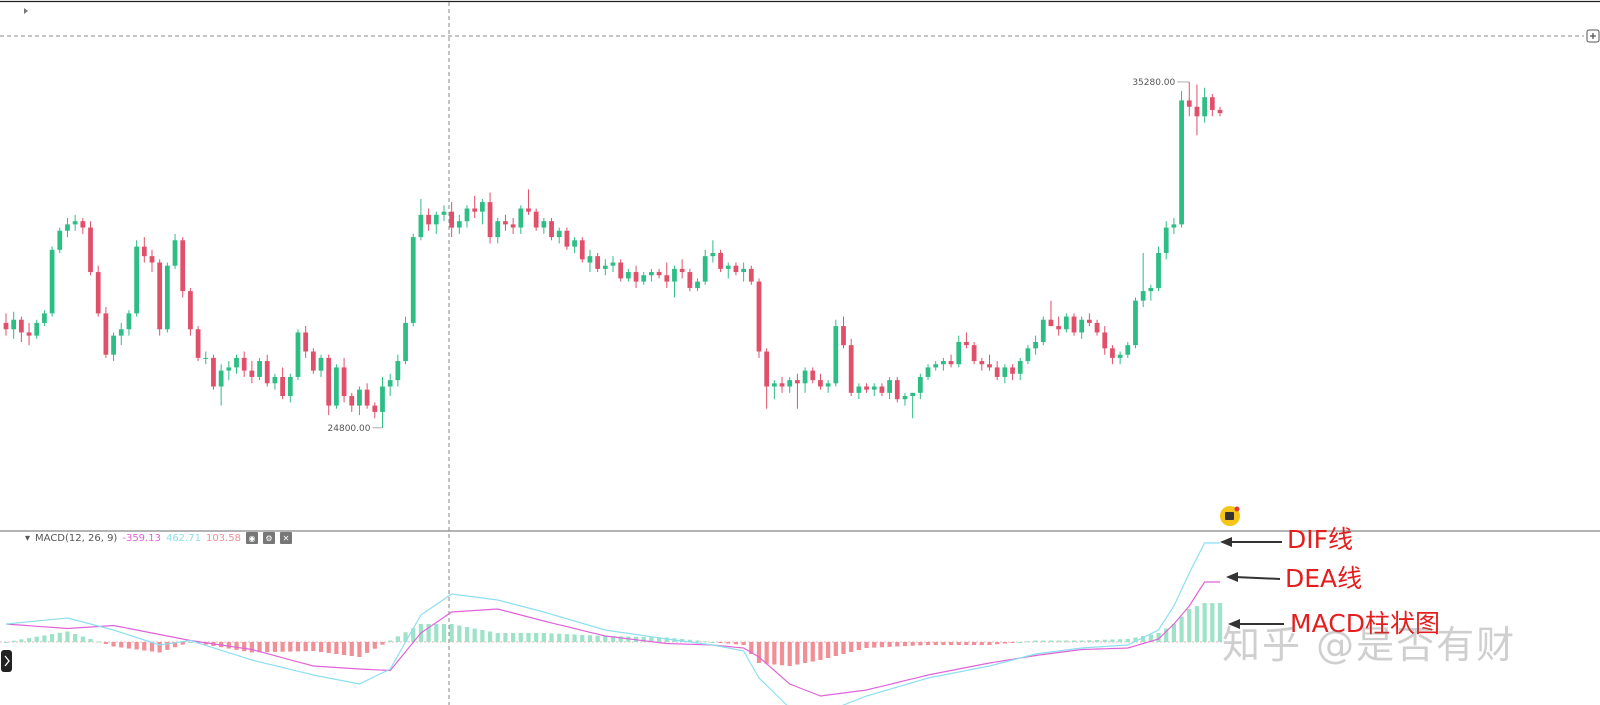 The image size is (1600, 705). Describe the element at coordinates (1226, 542) in the screenshot. I see `dif-arrow-head` at that location.